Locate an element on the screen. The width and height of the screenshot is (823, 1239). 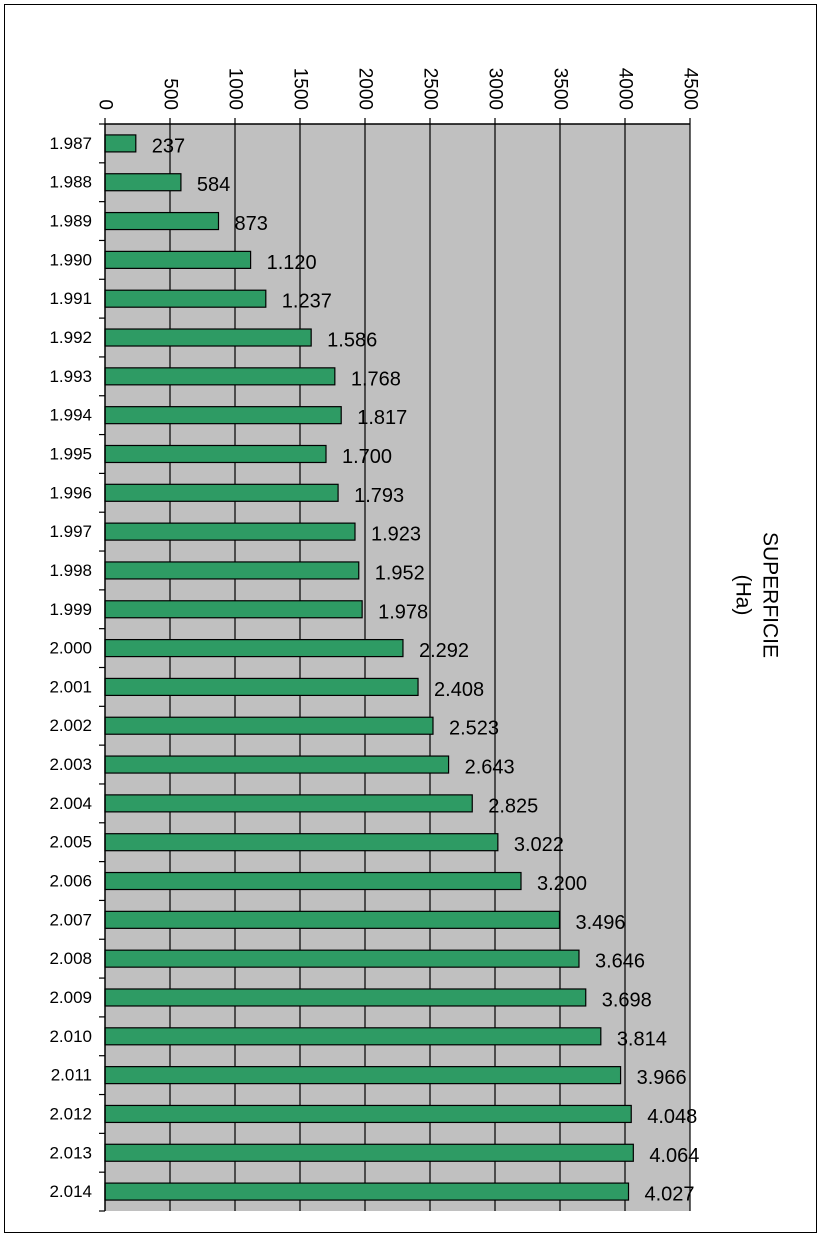
value-axis-tick-label: 2500 is located at coordinates (430, 89).